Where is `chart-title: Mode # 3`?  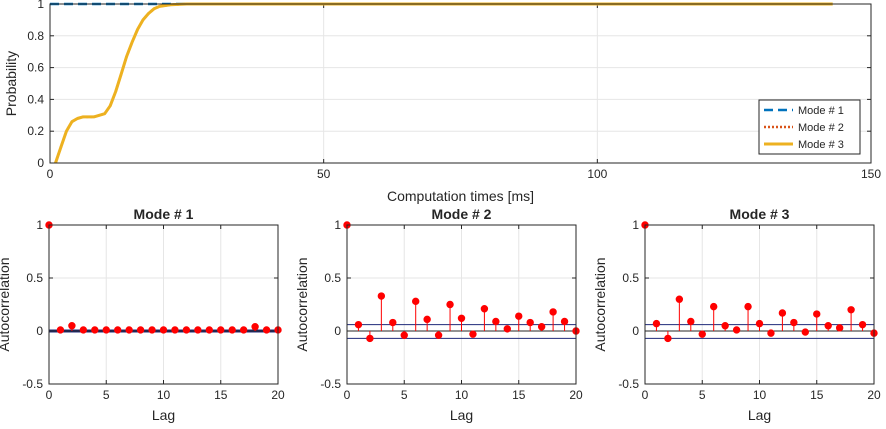
chart-title: Mode # 3 is located at coordinates (760, 214).